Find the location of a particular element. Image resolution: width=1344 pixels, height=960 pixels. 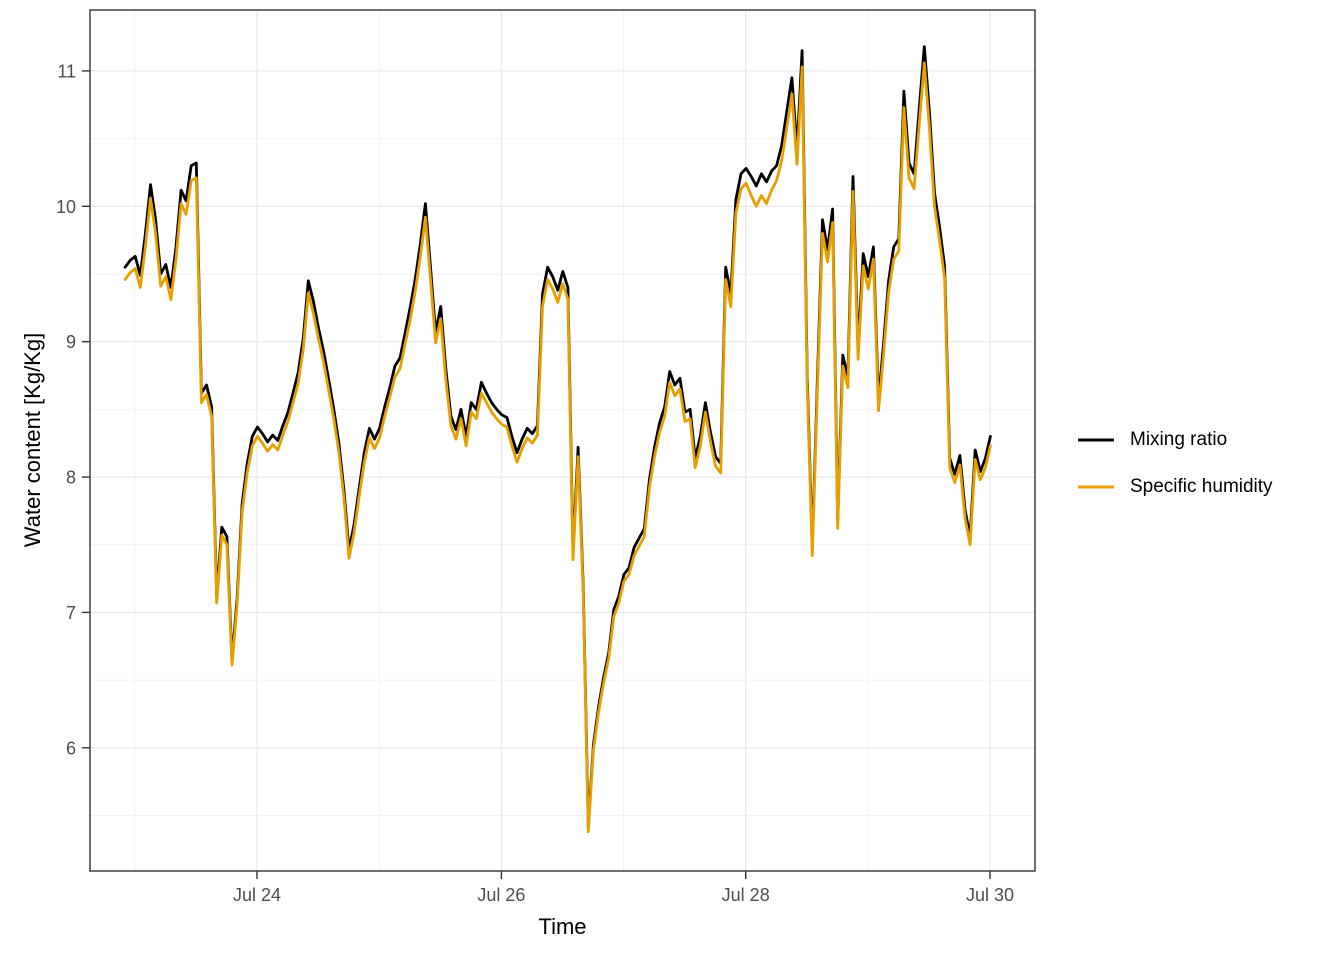

svg-text: Jul 26 is located at coordinates (501, 895).